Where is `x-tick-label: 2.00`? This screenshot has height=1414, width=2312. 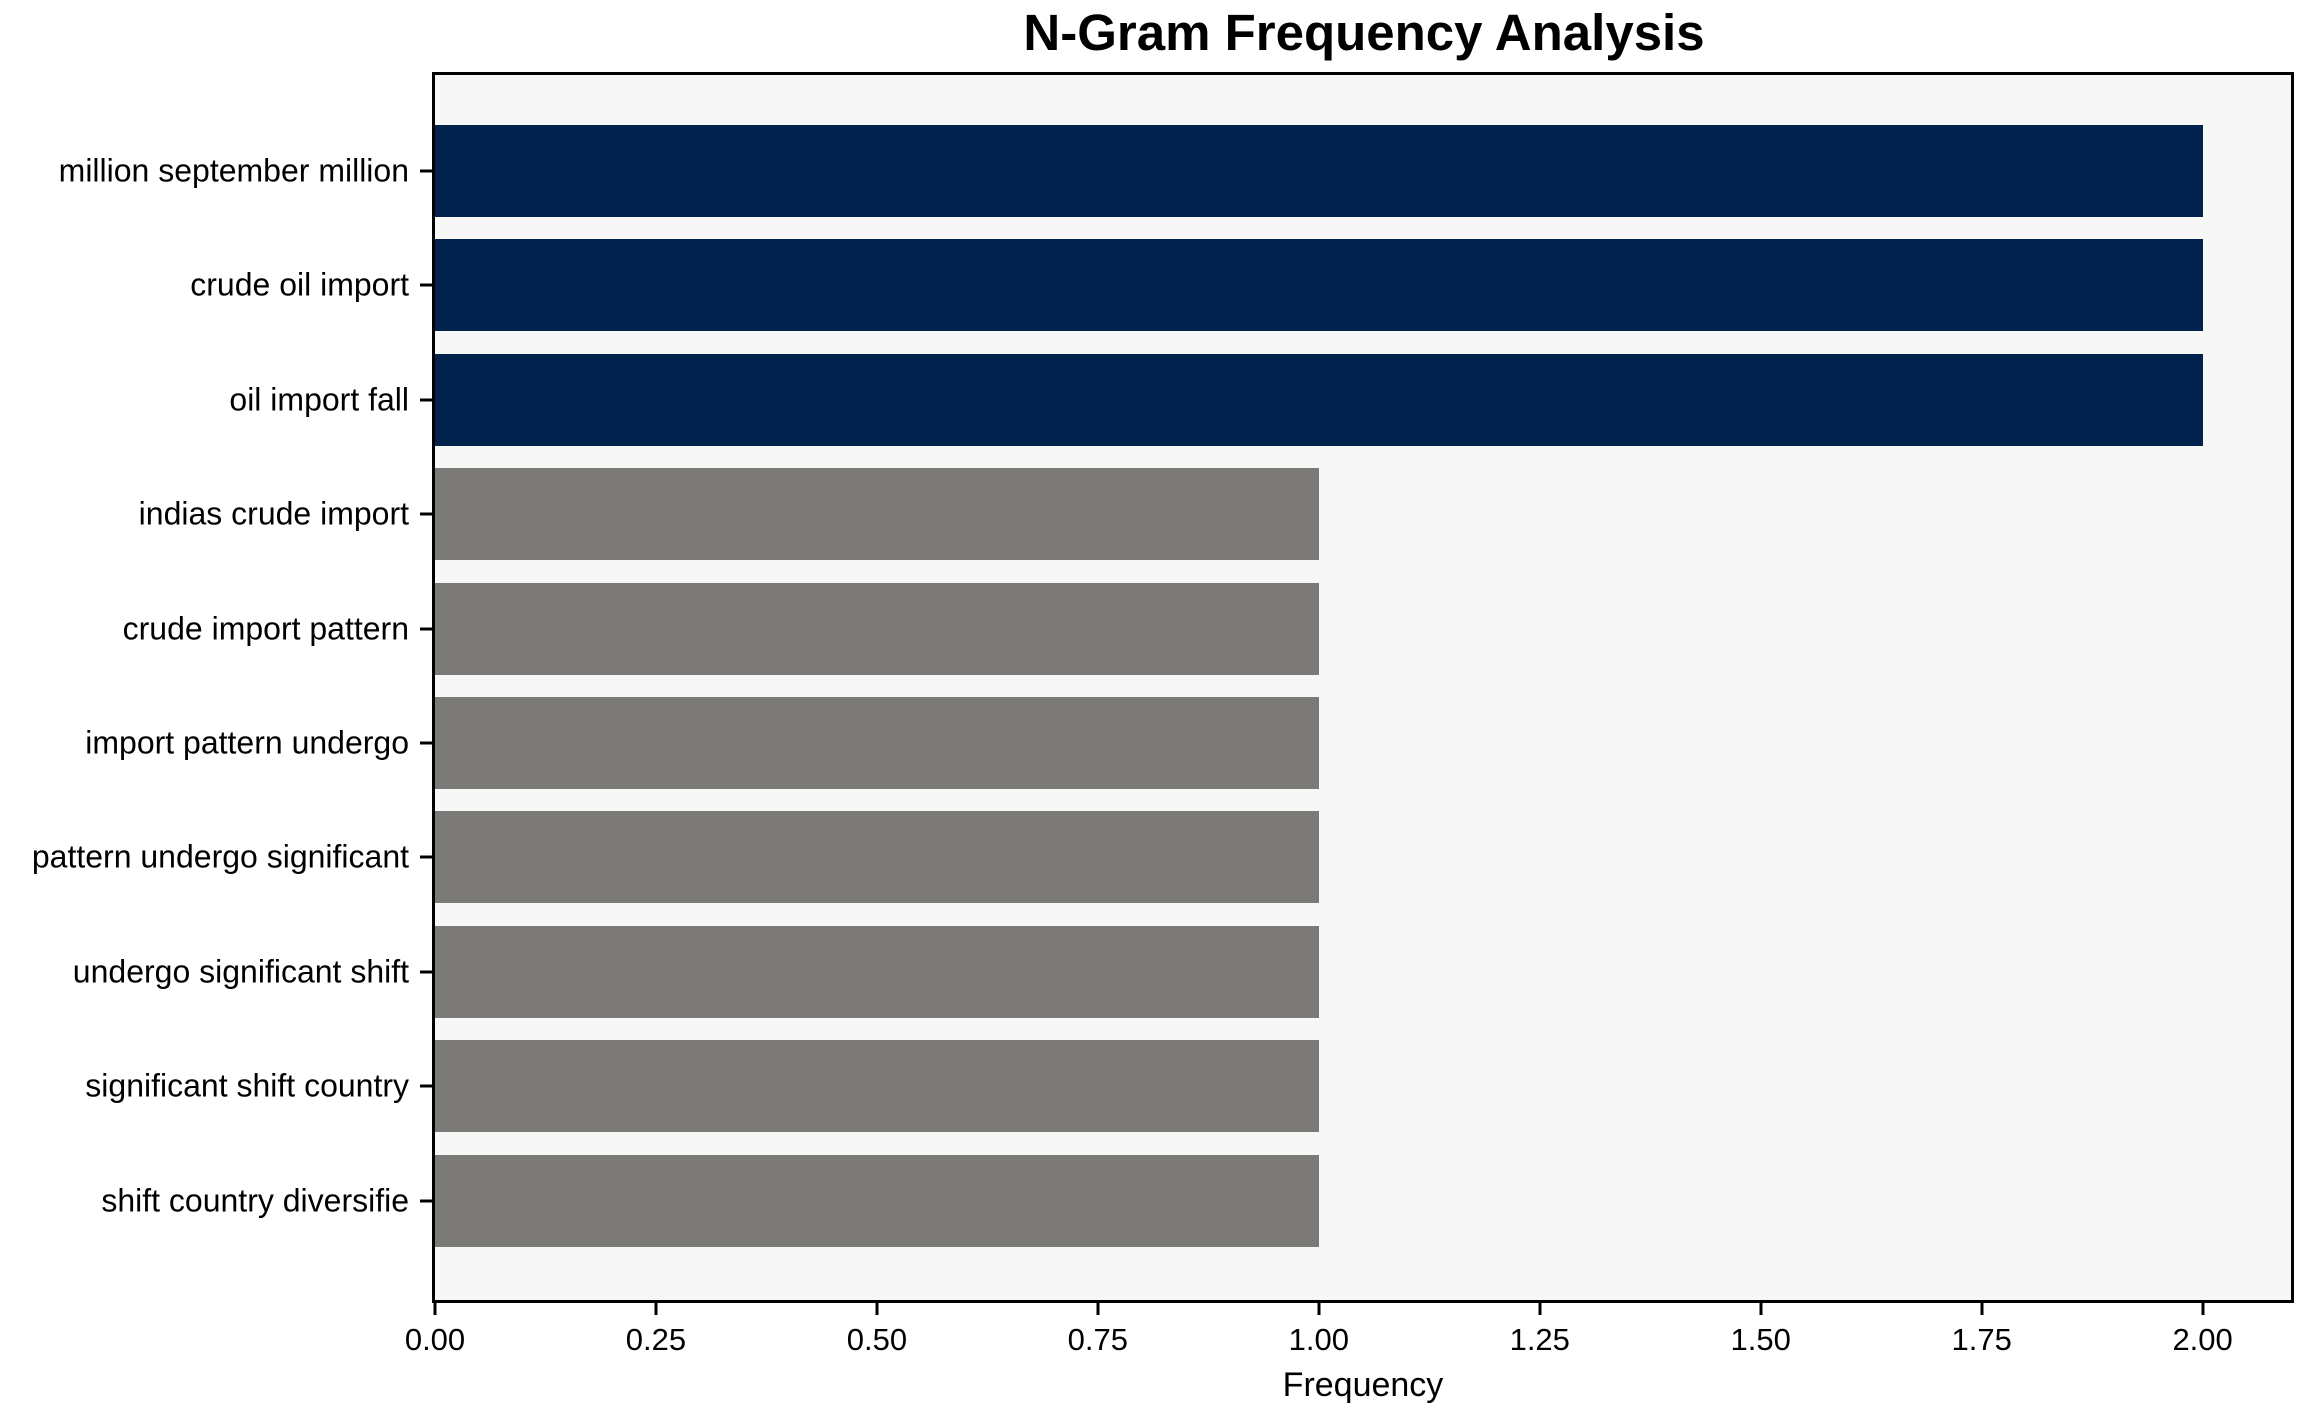 x-tick-label: 2.00 is located at coordinates (2202, 1339).